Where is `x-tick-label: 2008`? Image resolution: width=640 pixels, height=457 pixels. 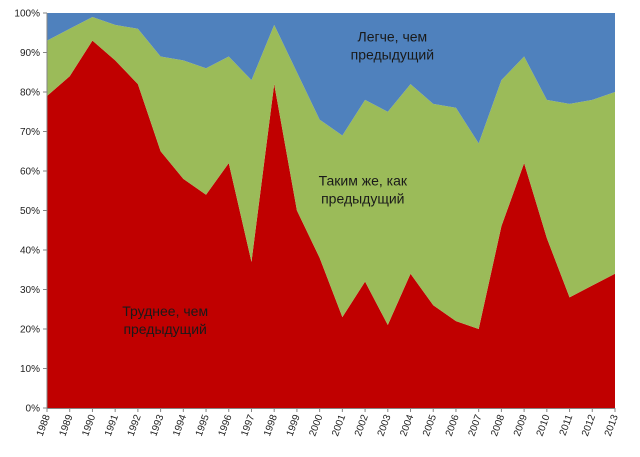
x-tick-label: 2008 is located at coordinates (498, 425).